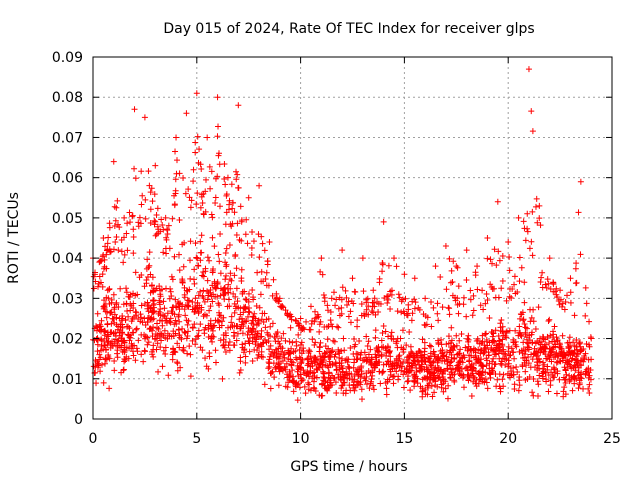 This screenshot has height=480, width=640. What do you see at coordinates (348, 467) in the screenshot?
I see `x-axis-title: GPS time / hours` at bounding box center [348, 467].